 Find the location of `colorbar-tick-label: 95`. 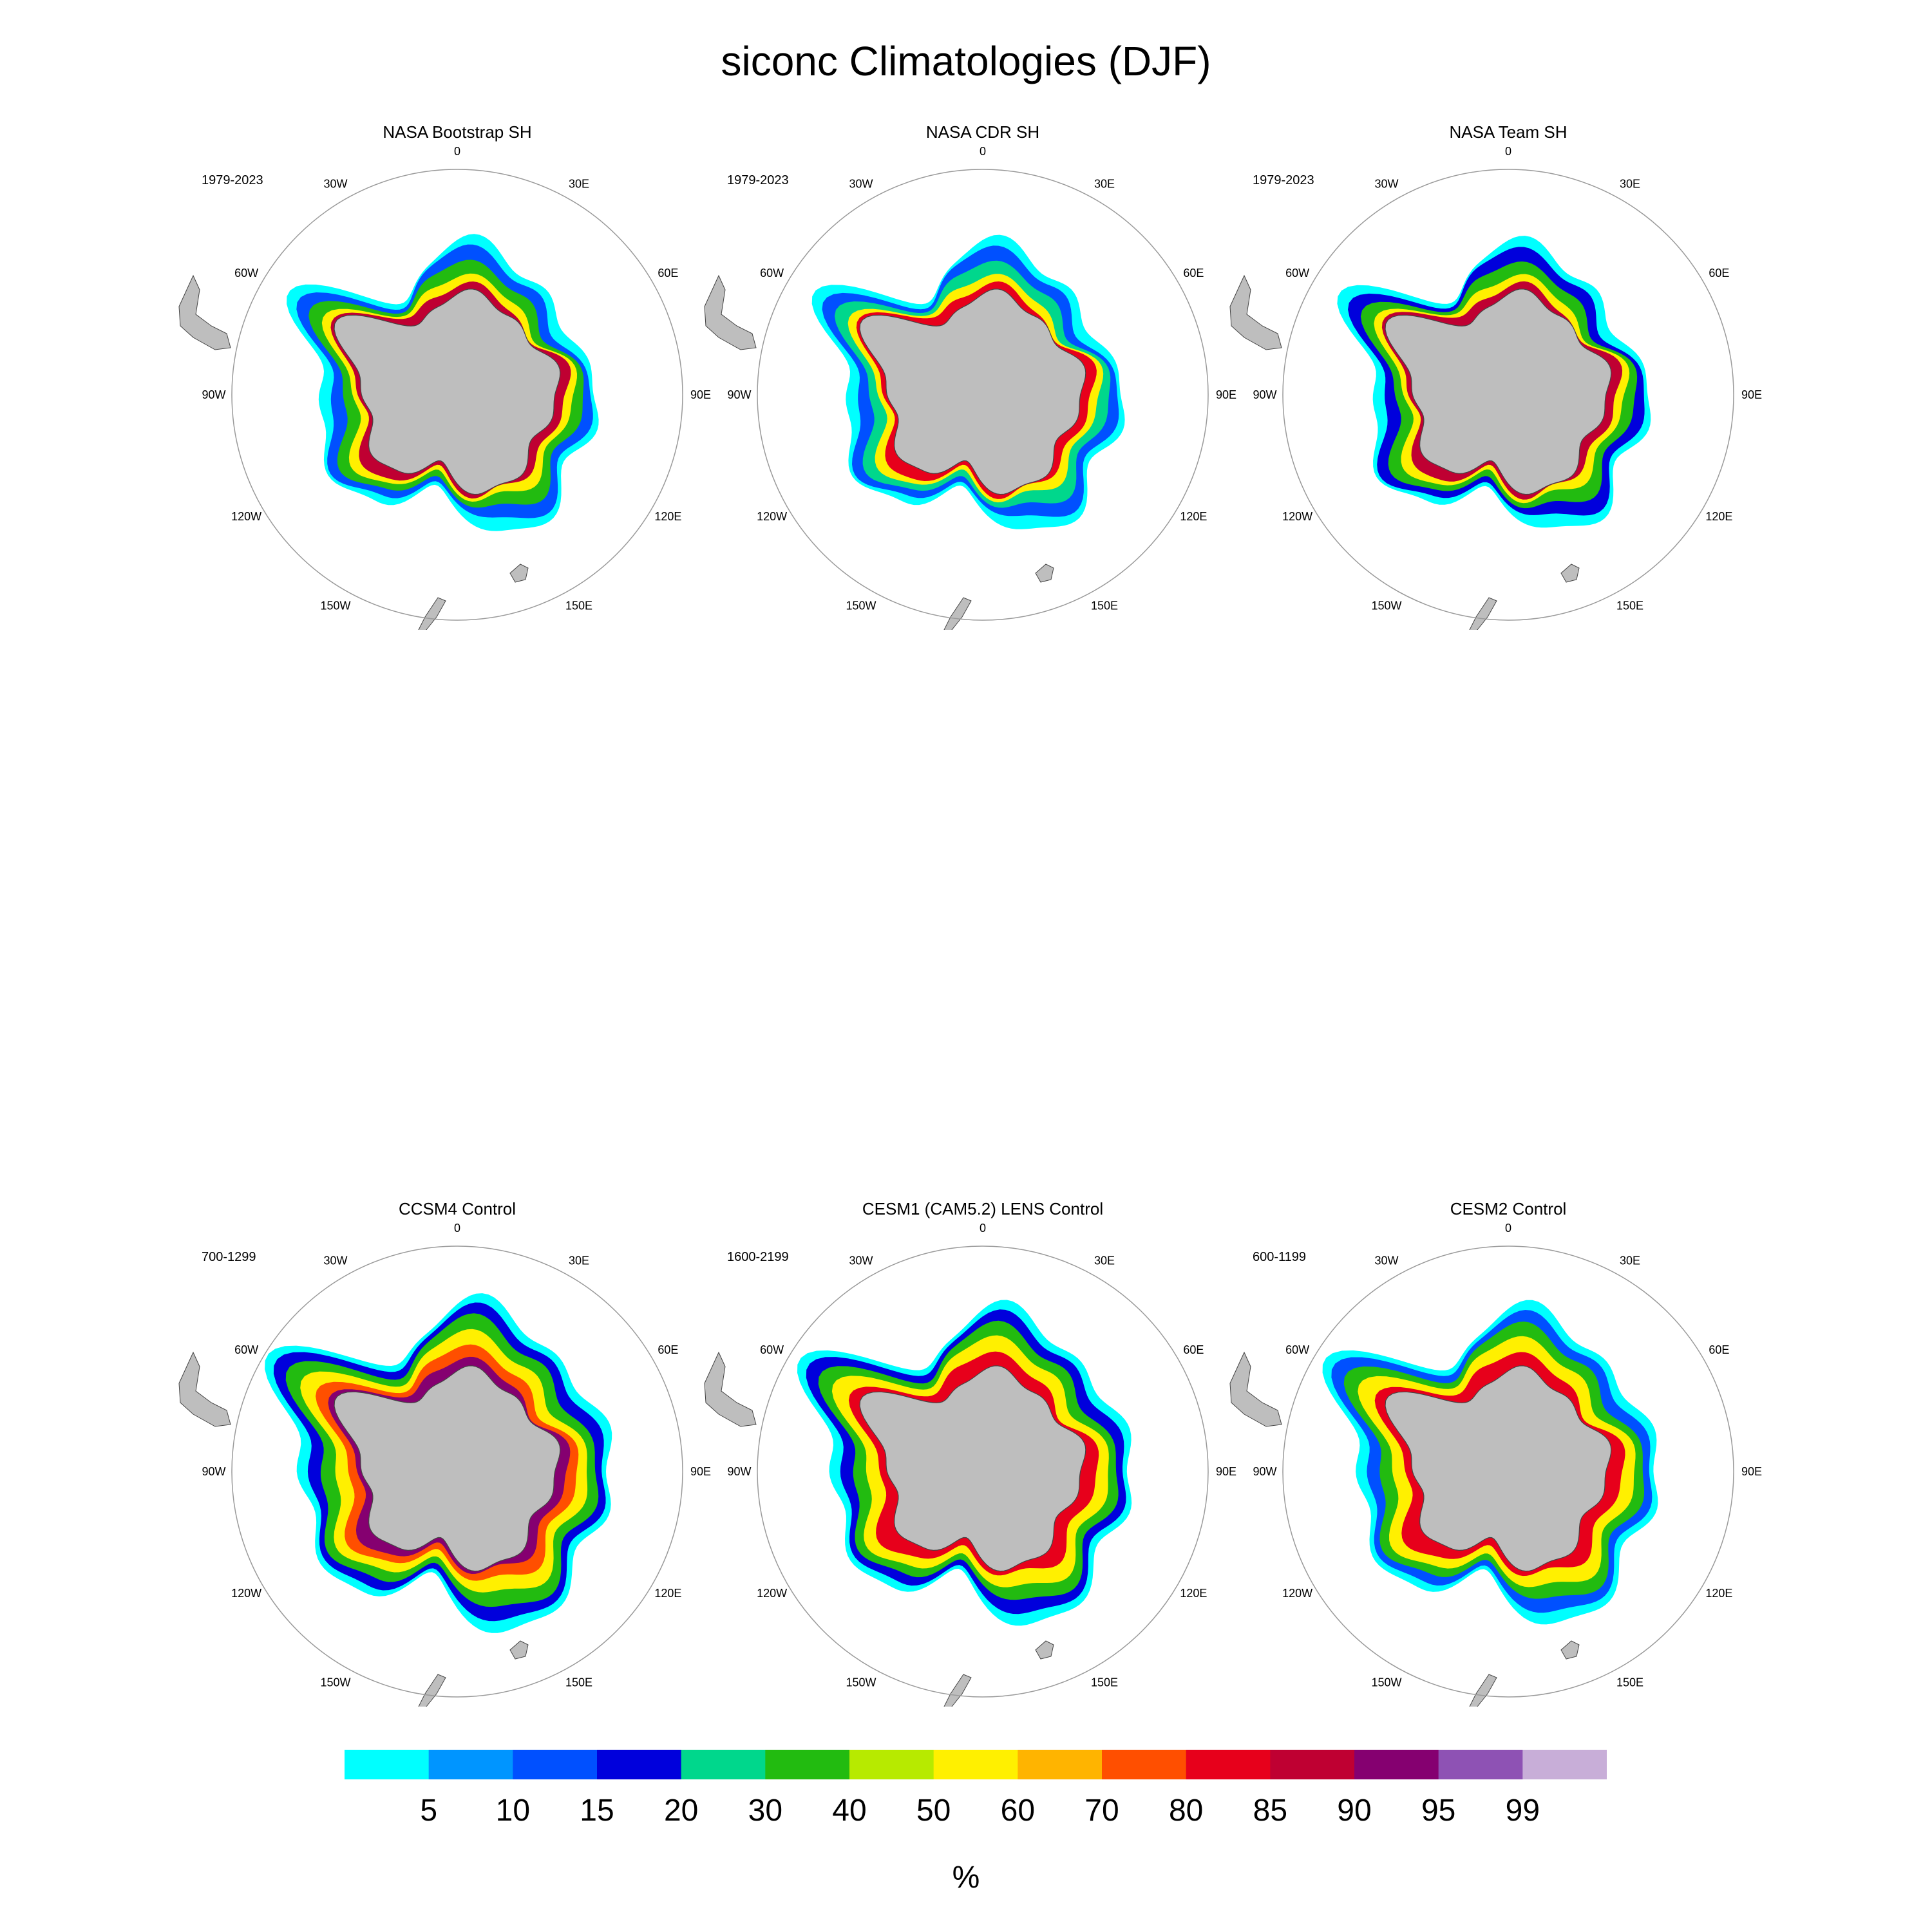

colorbar-tick-label: 95 is located at coordinates (1438, 1811).